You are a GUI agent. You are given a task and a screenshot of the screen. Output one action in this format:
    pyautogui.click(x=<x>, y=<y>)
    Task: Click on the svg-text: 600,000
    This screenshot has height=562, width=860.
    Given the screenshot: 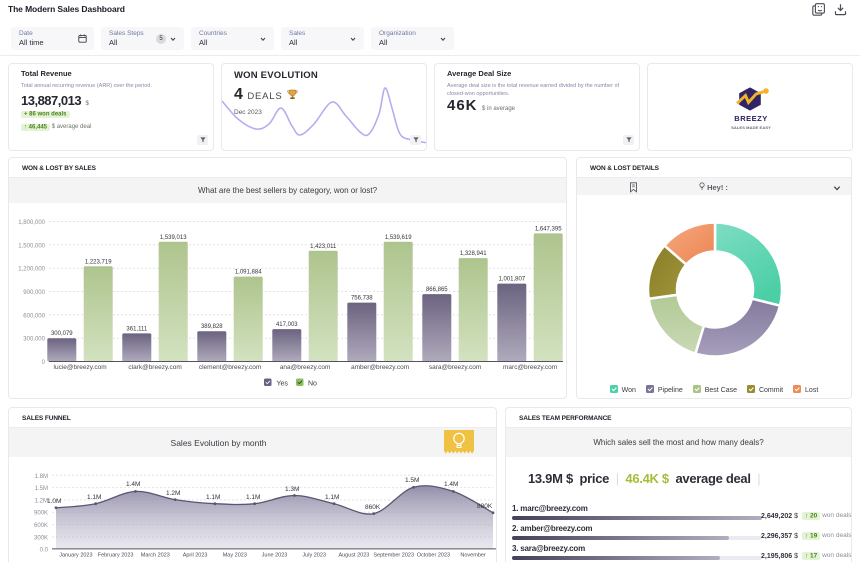 What is the action you would take?
    pyautogui.click(x=34, y=316)
    